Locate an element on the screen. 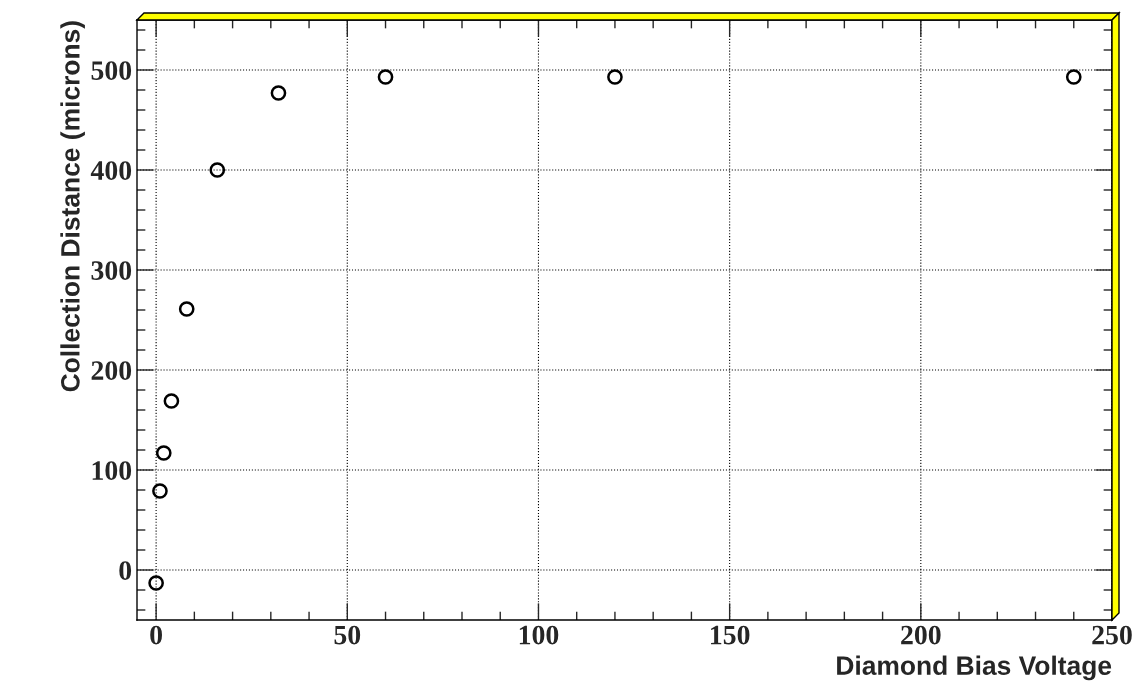 The width and height of the screenshot is (1143, 697). x-axis-title: Diamond Bias Voltage is located at coordinates (974, 668).